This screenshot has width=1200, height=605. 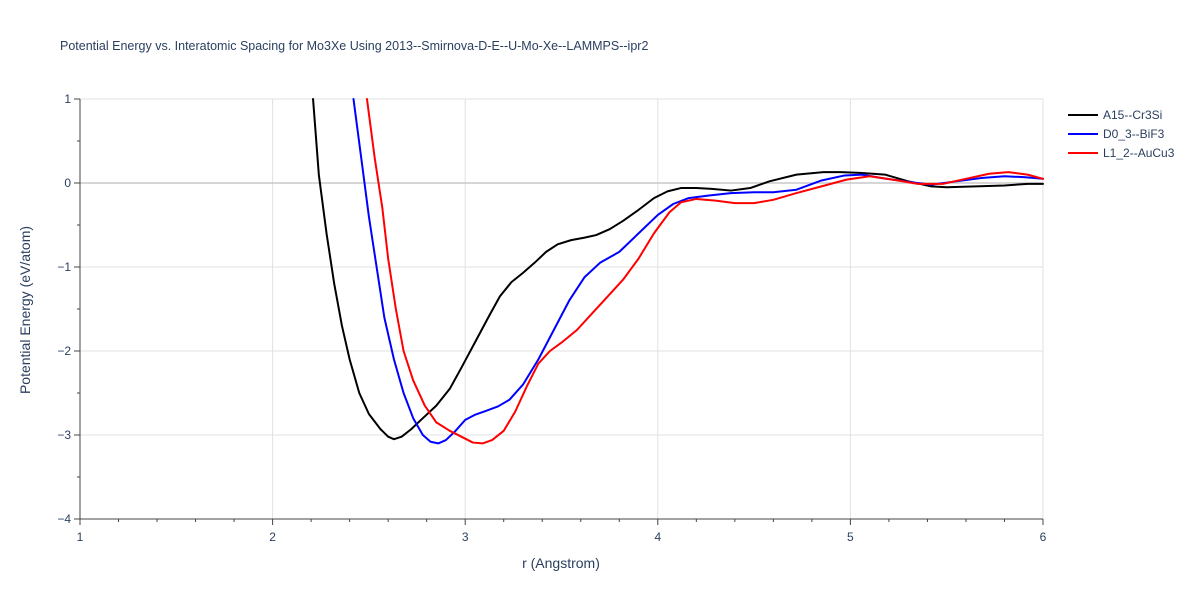 I want to click on y-tick-label: 0, so click(x=67, y=183).